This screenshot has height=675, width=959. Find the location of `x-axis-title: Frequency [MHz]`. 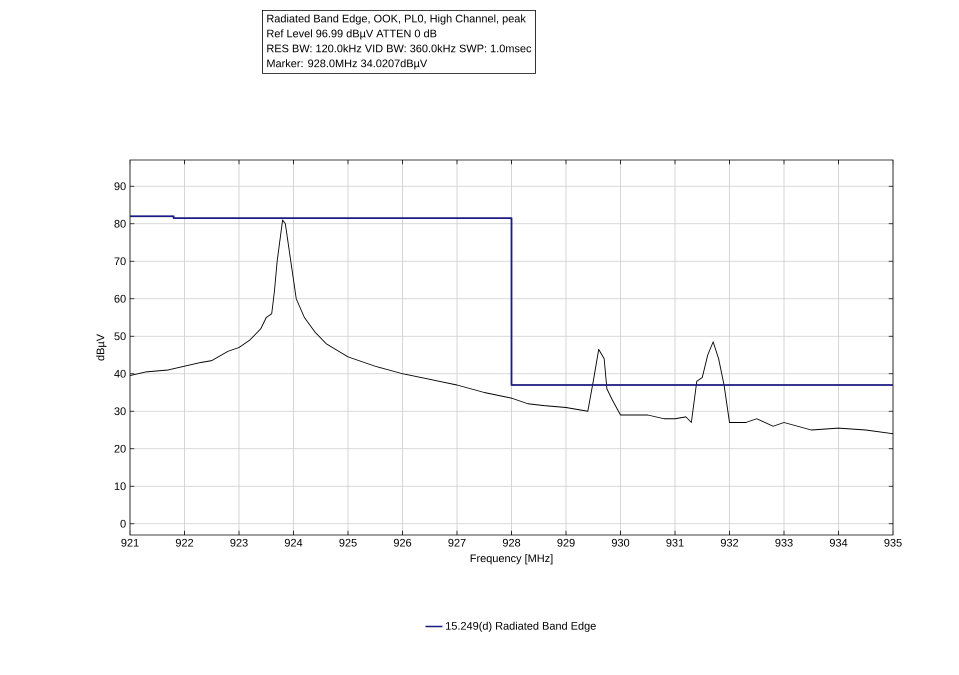

x-axis-title: Frequency [MHz] is located at coordinates (511, 559).